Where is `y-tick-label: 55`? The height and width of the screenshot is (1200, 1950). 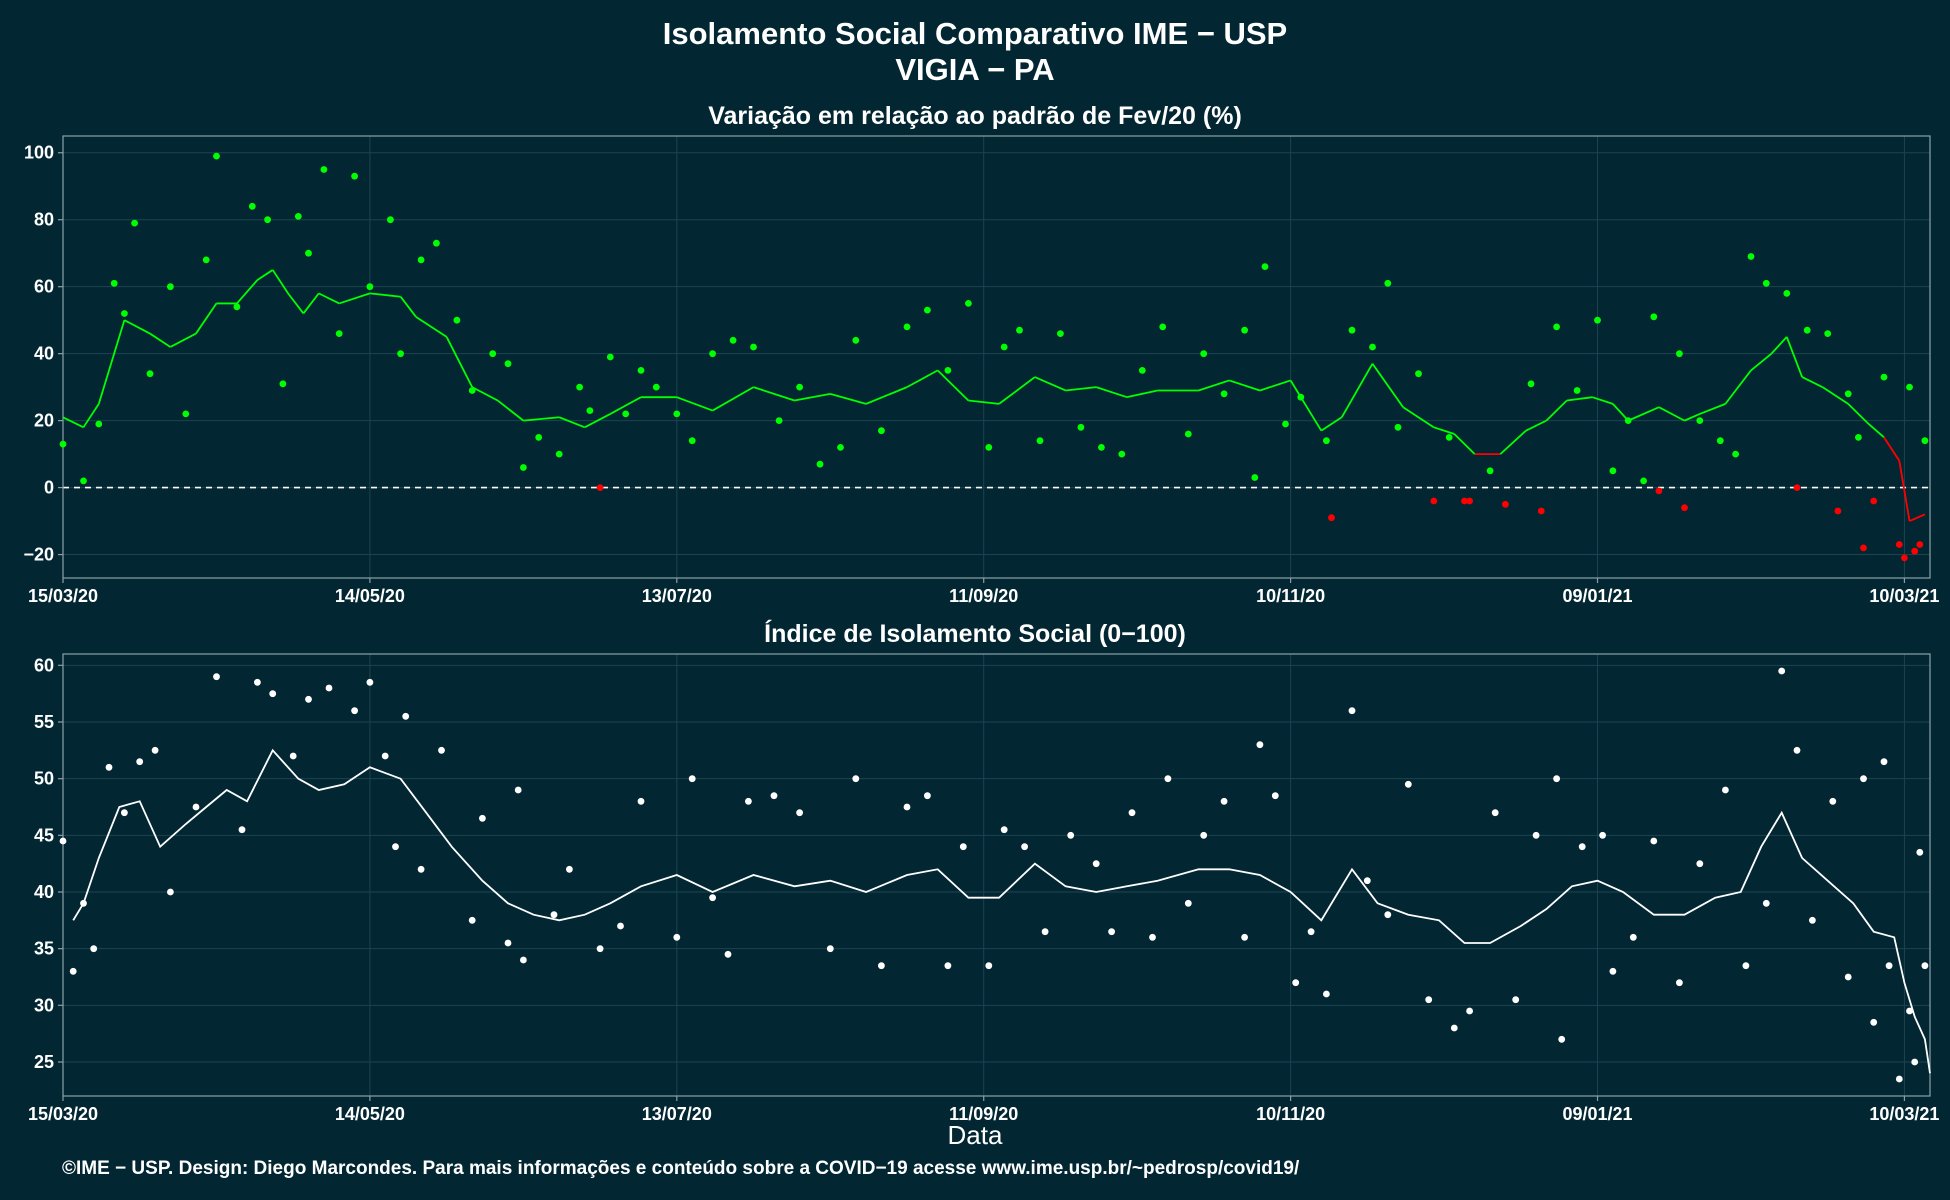 y-tick-label: 55 is located at coordinates (44, 722).